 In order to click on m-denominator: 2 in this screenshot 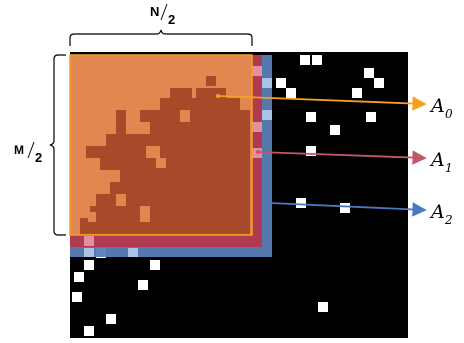, I will do `click(38, 157)`.